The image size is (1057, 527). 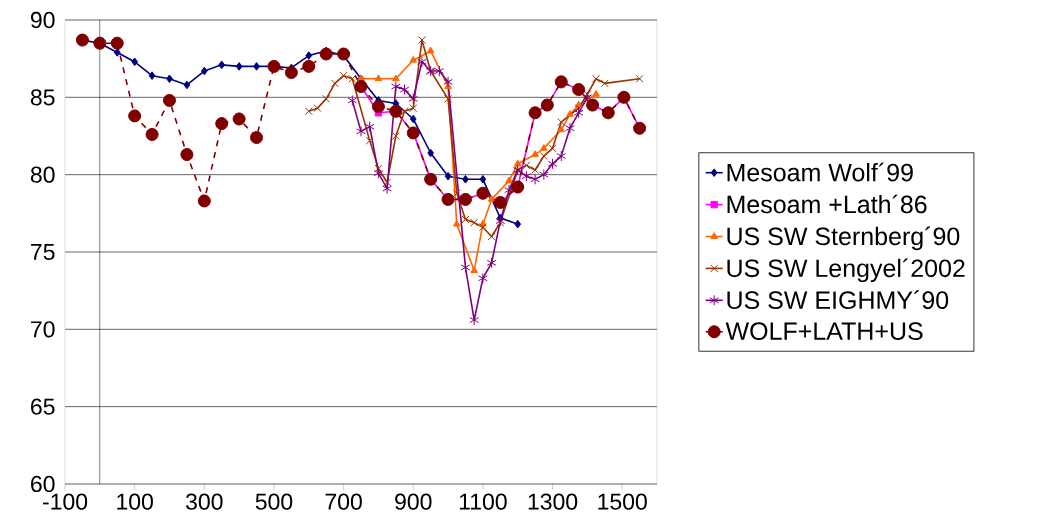 I want to click on y-tick-label: 80, so click(x=42, y=174).